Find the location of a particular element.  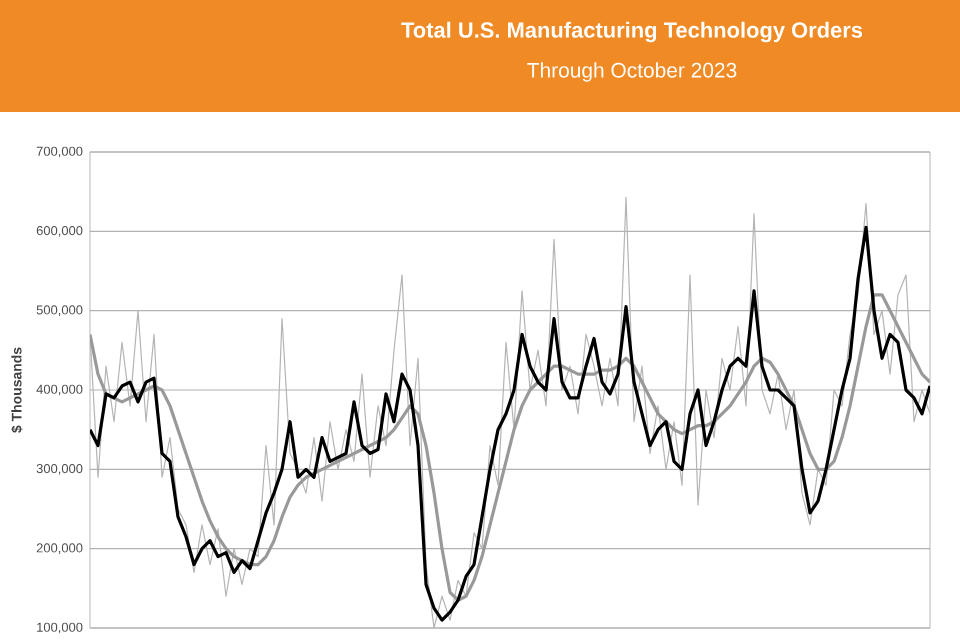

chart-title: Total U.S. Manufacturing Technology Orders is located at coordinates (632, 32).